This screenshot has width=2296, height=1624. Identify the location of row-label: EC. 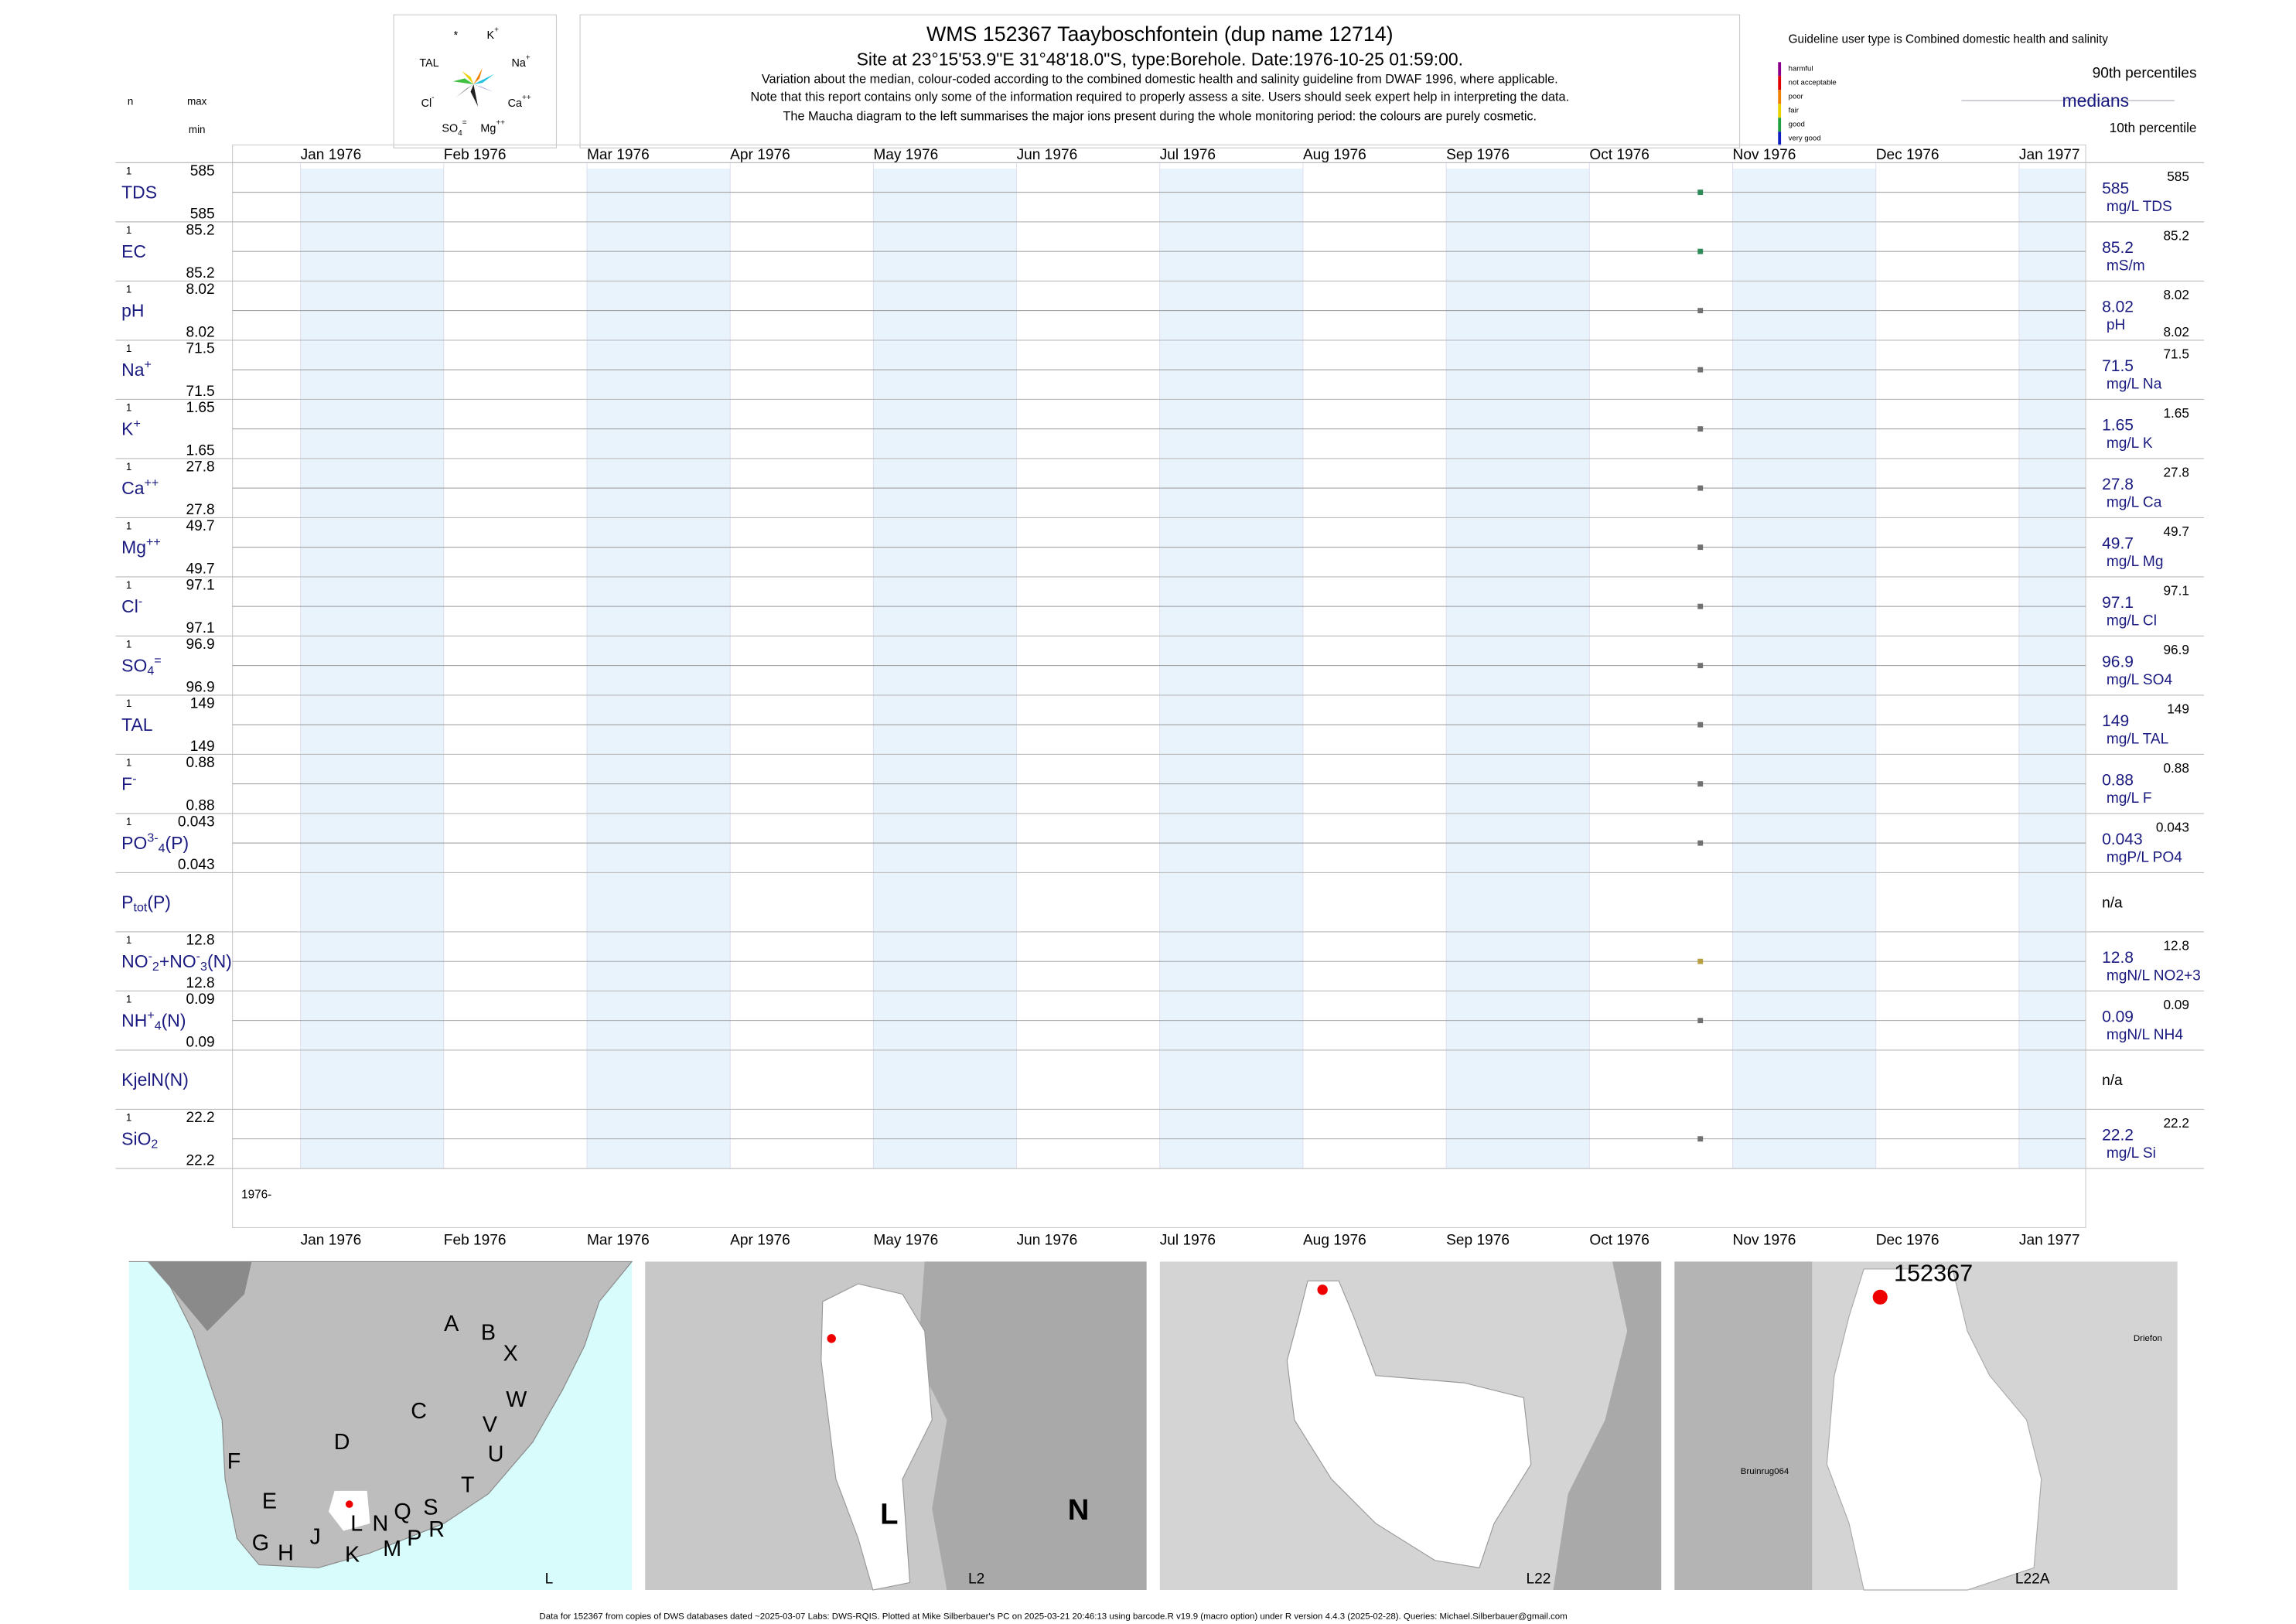
(133, 251).